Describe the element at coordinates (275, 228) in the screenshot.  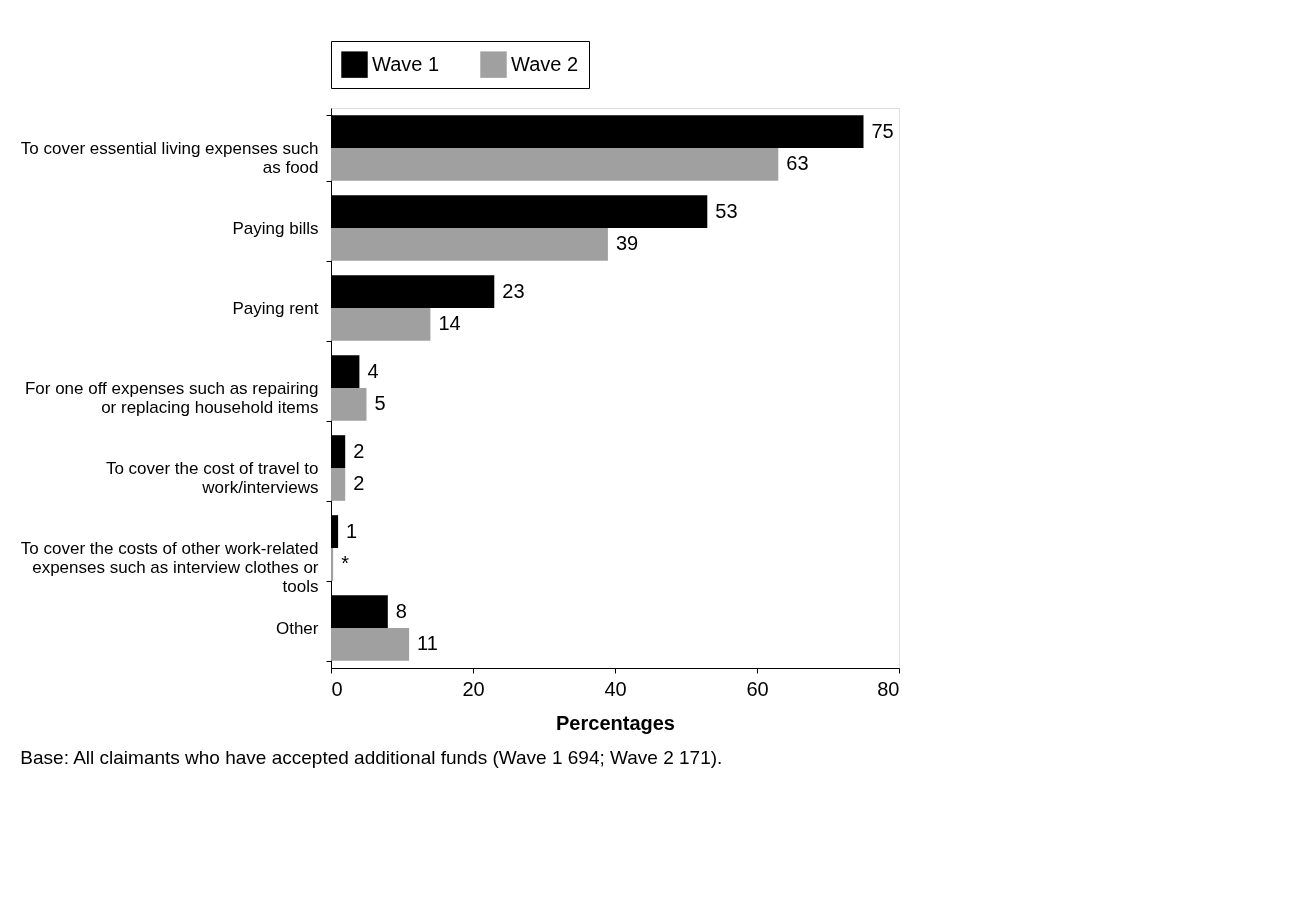
I see `y-tick-label: Paying bills` at that location.